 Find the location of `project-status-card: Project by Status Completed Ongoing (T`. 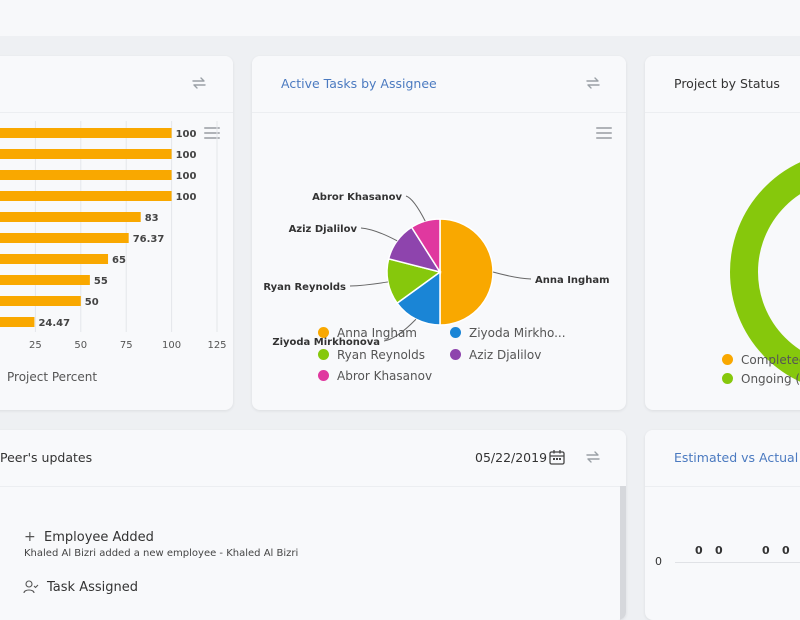

project-status-card: Project by Status Completed Ongoing (T is located at coordinates (722, 233).